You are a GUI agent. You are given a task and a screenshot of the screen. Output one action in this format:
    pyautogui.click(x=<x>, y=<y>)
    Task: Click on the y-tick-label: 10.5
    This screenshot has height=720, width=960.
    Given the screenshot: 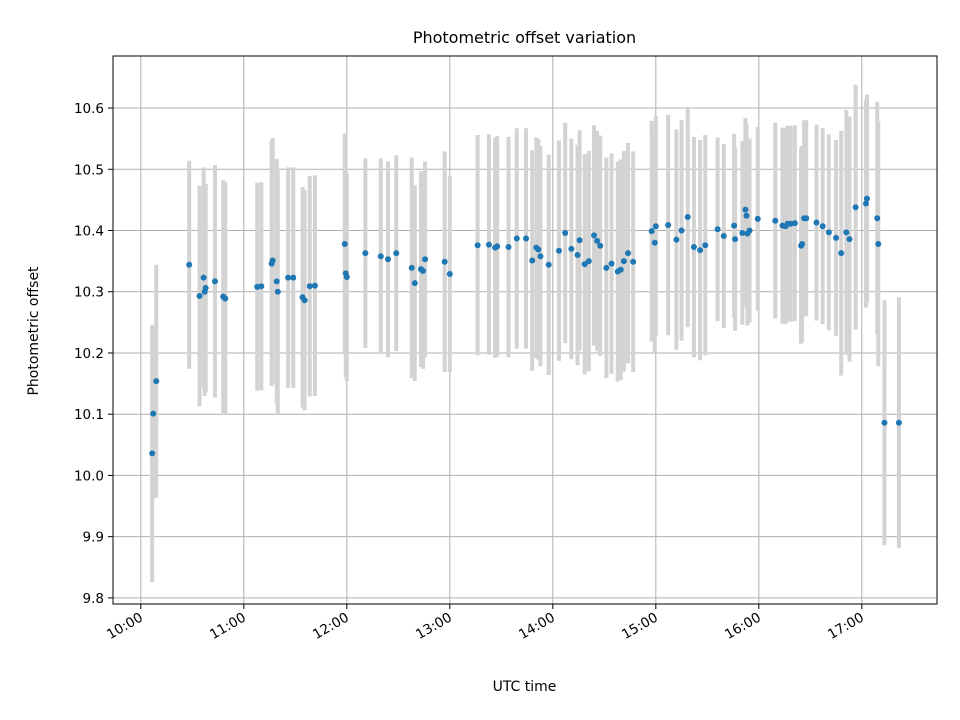 What is the action you would take?
    pyautogui.click(x=89, y=170)
    